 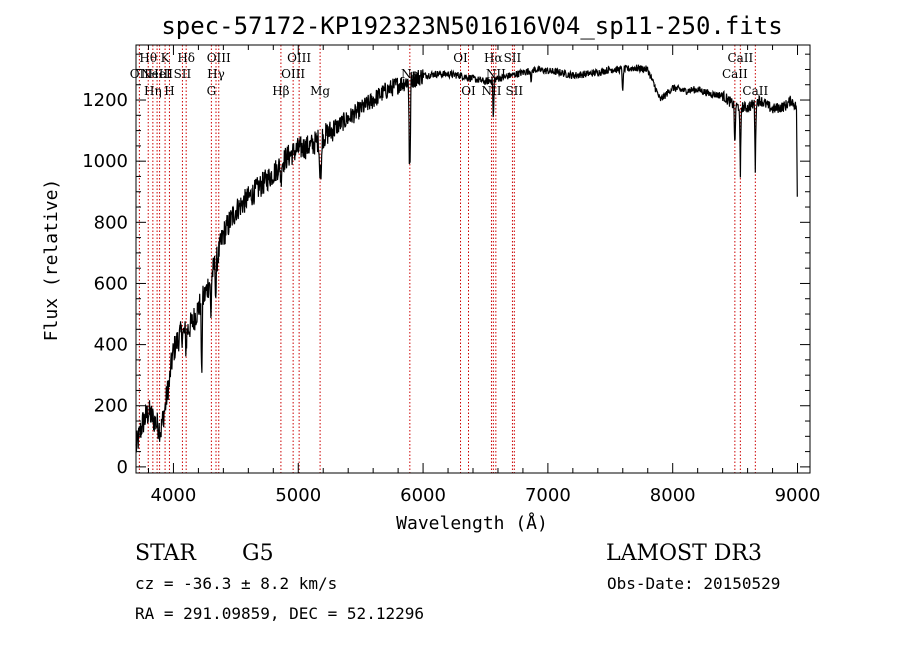 I want to click on x-tick-label: 7000, so click(x=548, y=495).